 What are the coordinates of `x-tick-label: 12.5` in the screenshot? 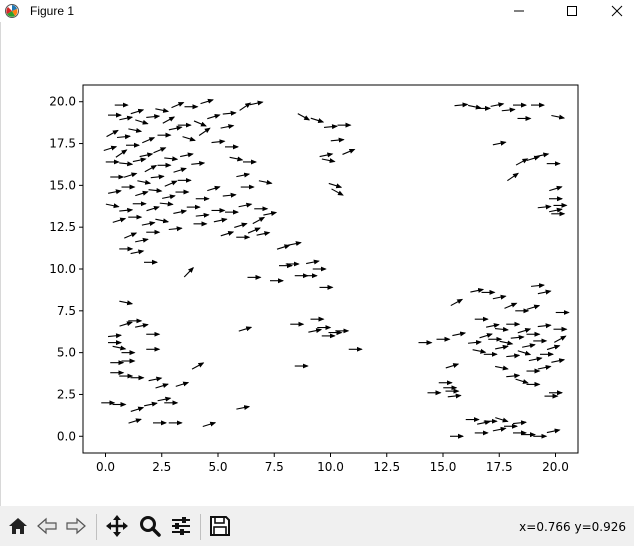 It's located at (386, 467).